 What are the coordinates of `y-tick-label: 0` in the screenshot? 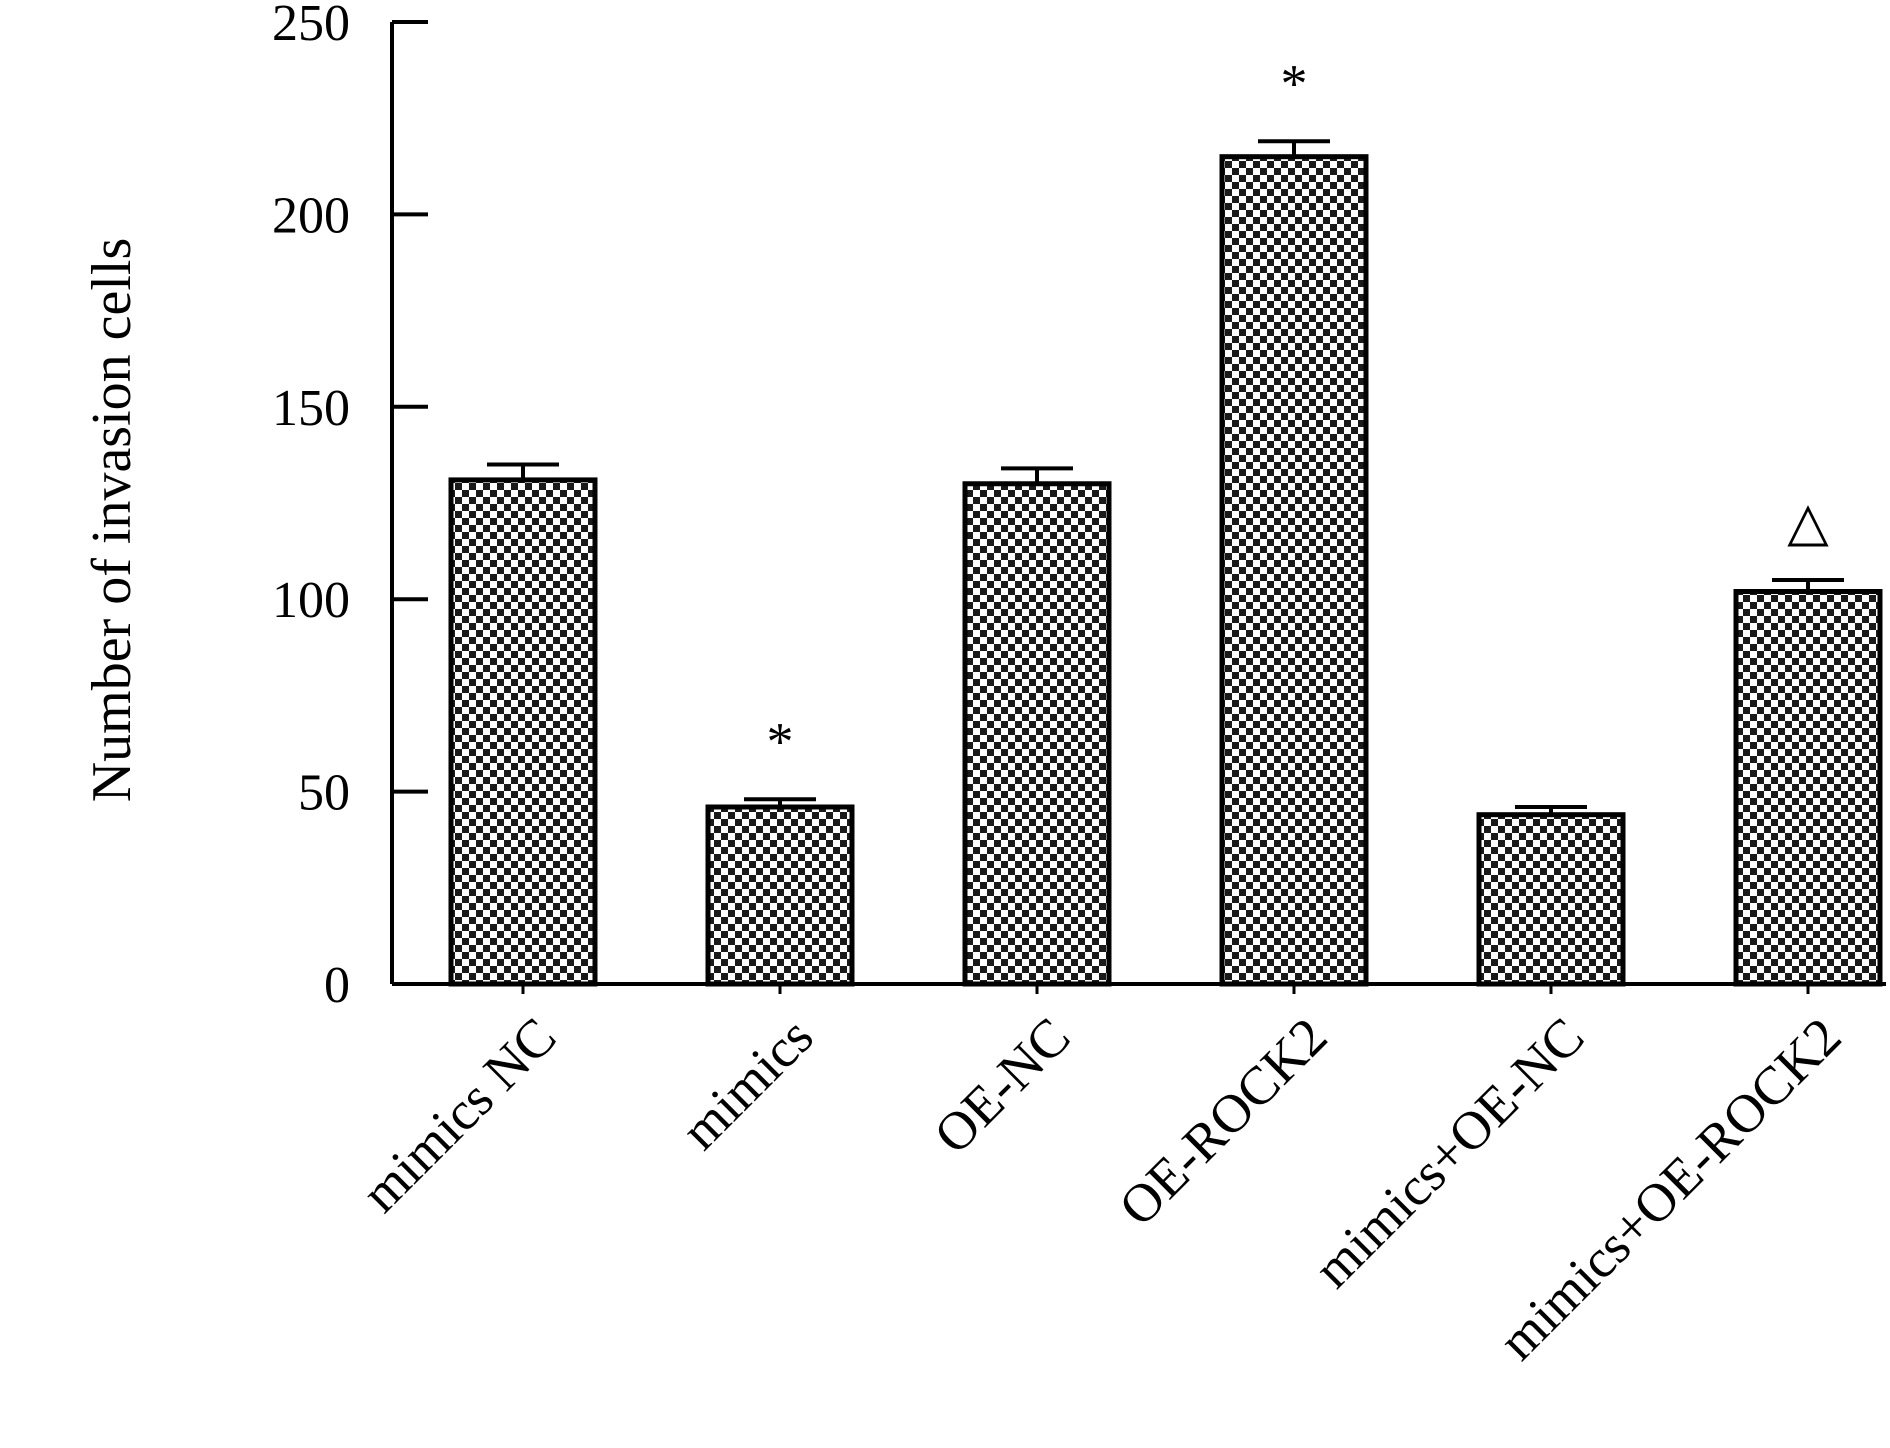 It's located at (337, 985).